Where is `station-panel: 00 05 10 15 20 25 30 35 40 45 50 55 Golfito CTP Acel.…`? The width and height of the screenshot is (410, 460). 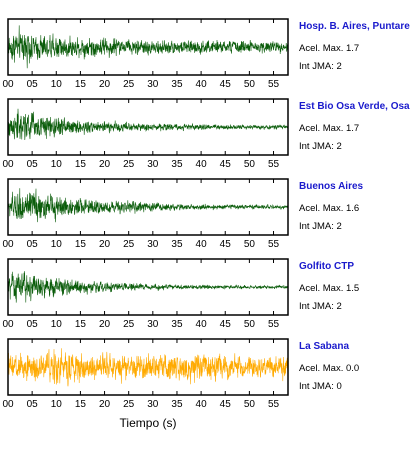 station-panel: 00 05 10 15 20 25 30 35 40 45 50 55 Golfito CTP Acel.… is located at coordinates (180, 294).